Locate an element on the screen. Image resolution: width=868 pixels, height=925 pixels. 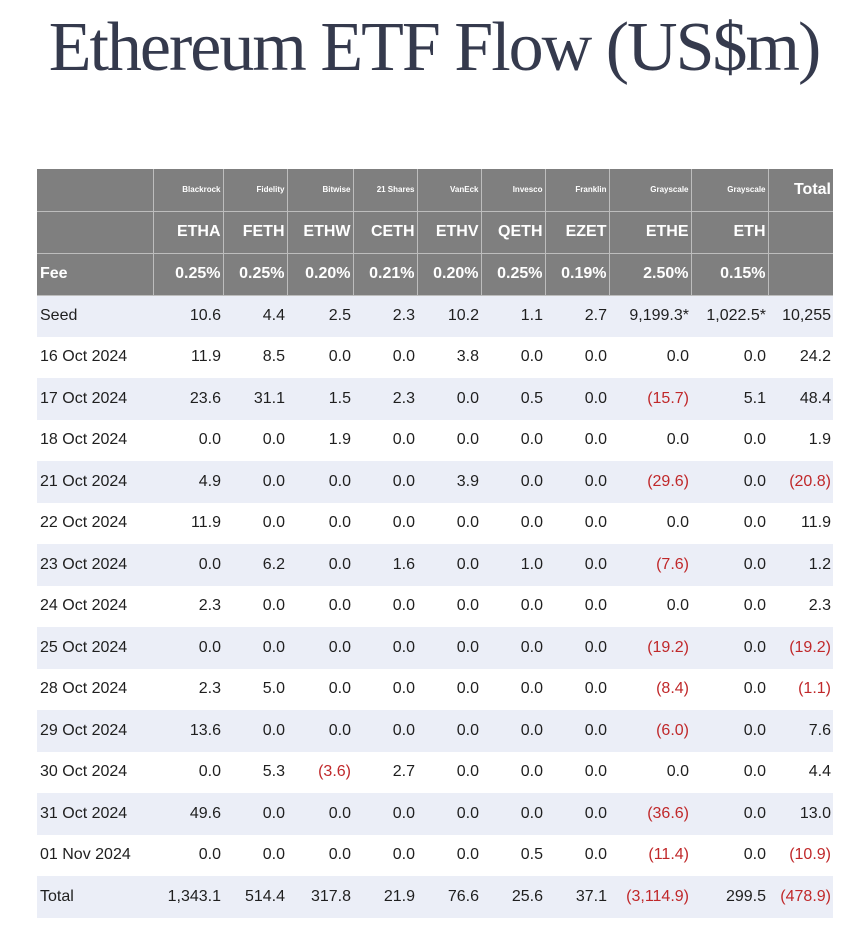
fee-value: 0.19% is located at coordinates (577, 274).